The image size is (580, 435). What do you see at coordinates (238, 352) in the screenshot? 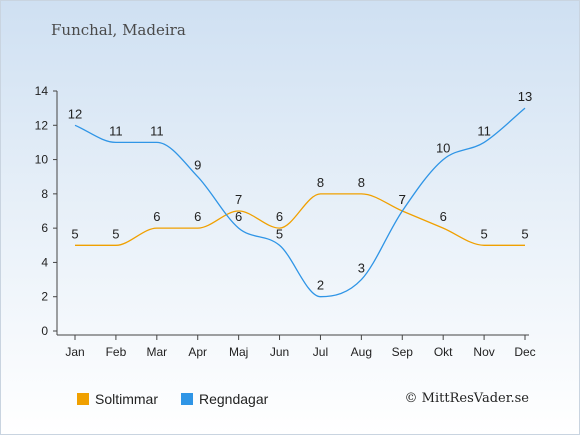
I see `x-tick-label: Maj` at bounding box center [238, 352].